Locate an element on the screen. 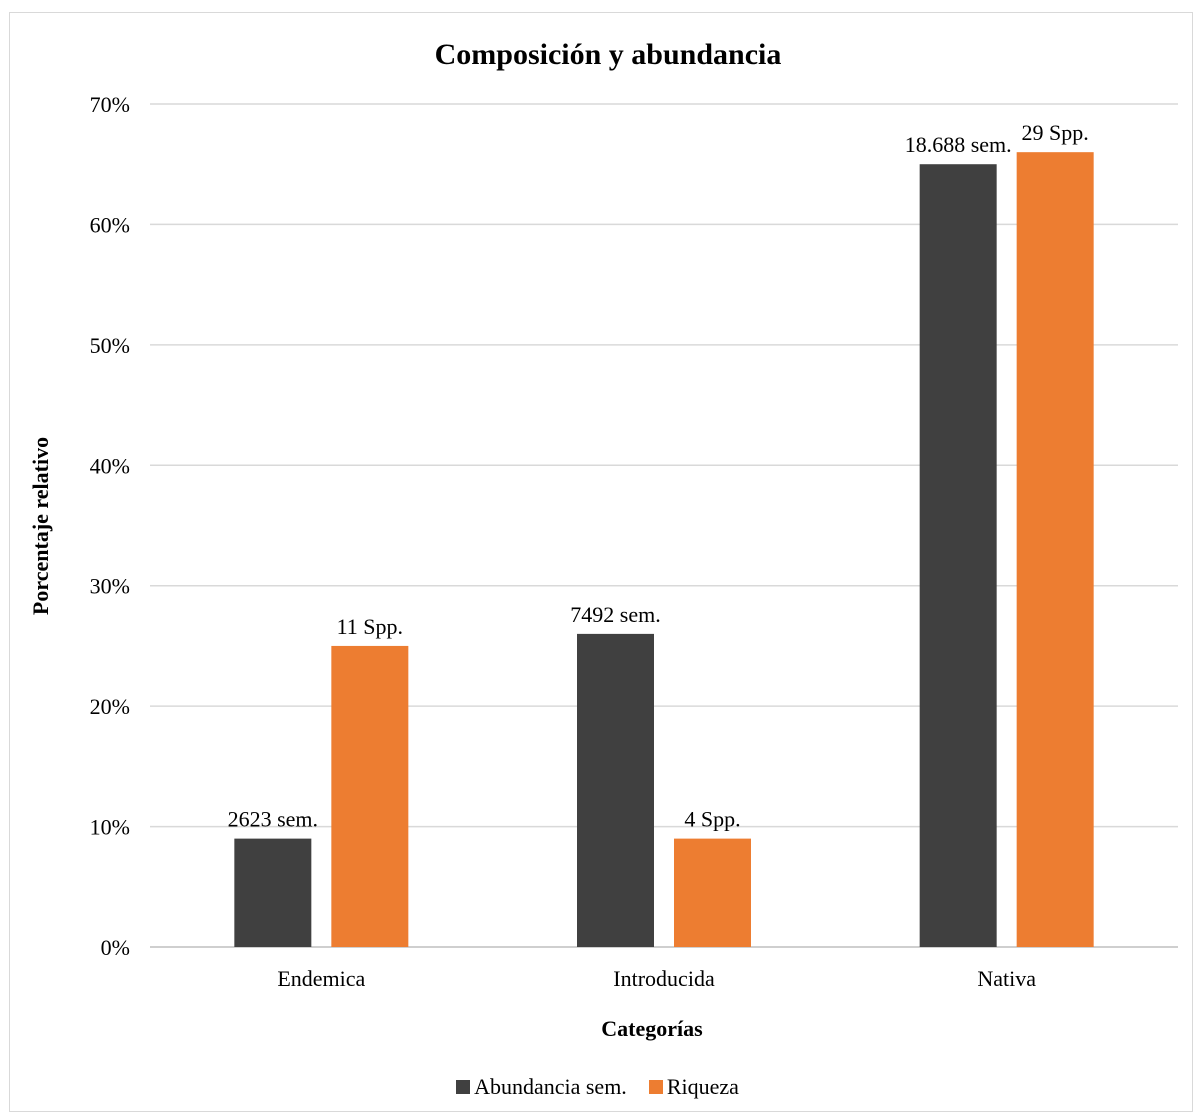 This screenshot has width=1195, height=1114. data-label: 4 Spp. is located at coordinates (712, 819).